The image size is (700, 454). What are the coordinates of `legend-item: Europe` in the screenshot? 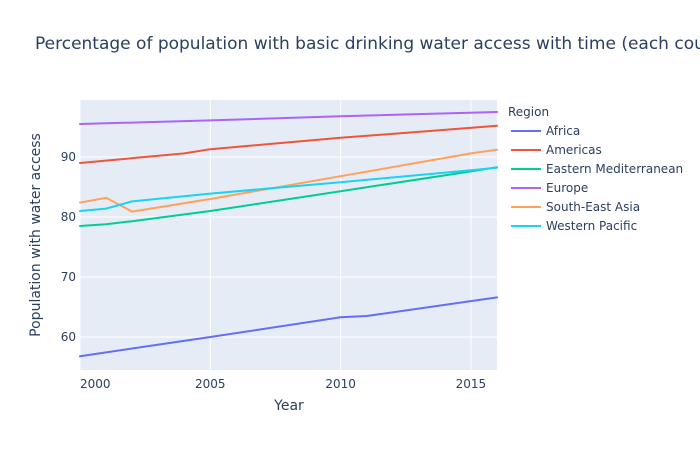 It's located at (549, 188).